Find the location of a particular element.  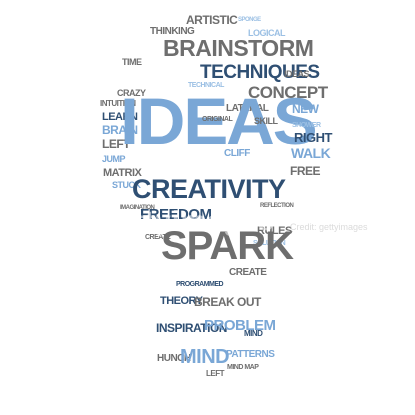

word-new: NEW is located at coordinates (305, 109).